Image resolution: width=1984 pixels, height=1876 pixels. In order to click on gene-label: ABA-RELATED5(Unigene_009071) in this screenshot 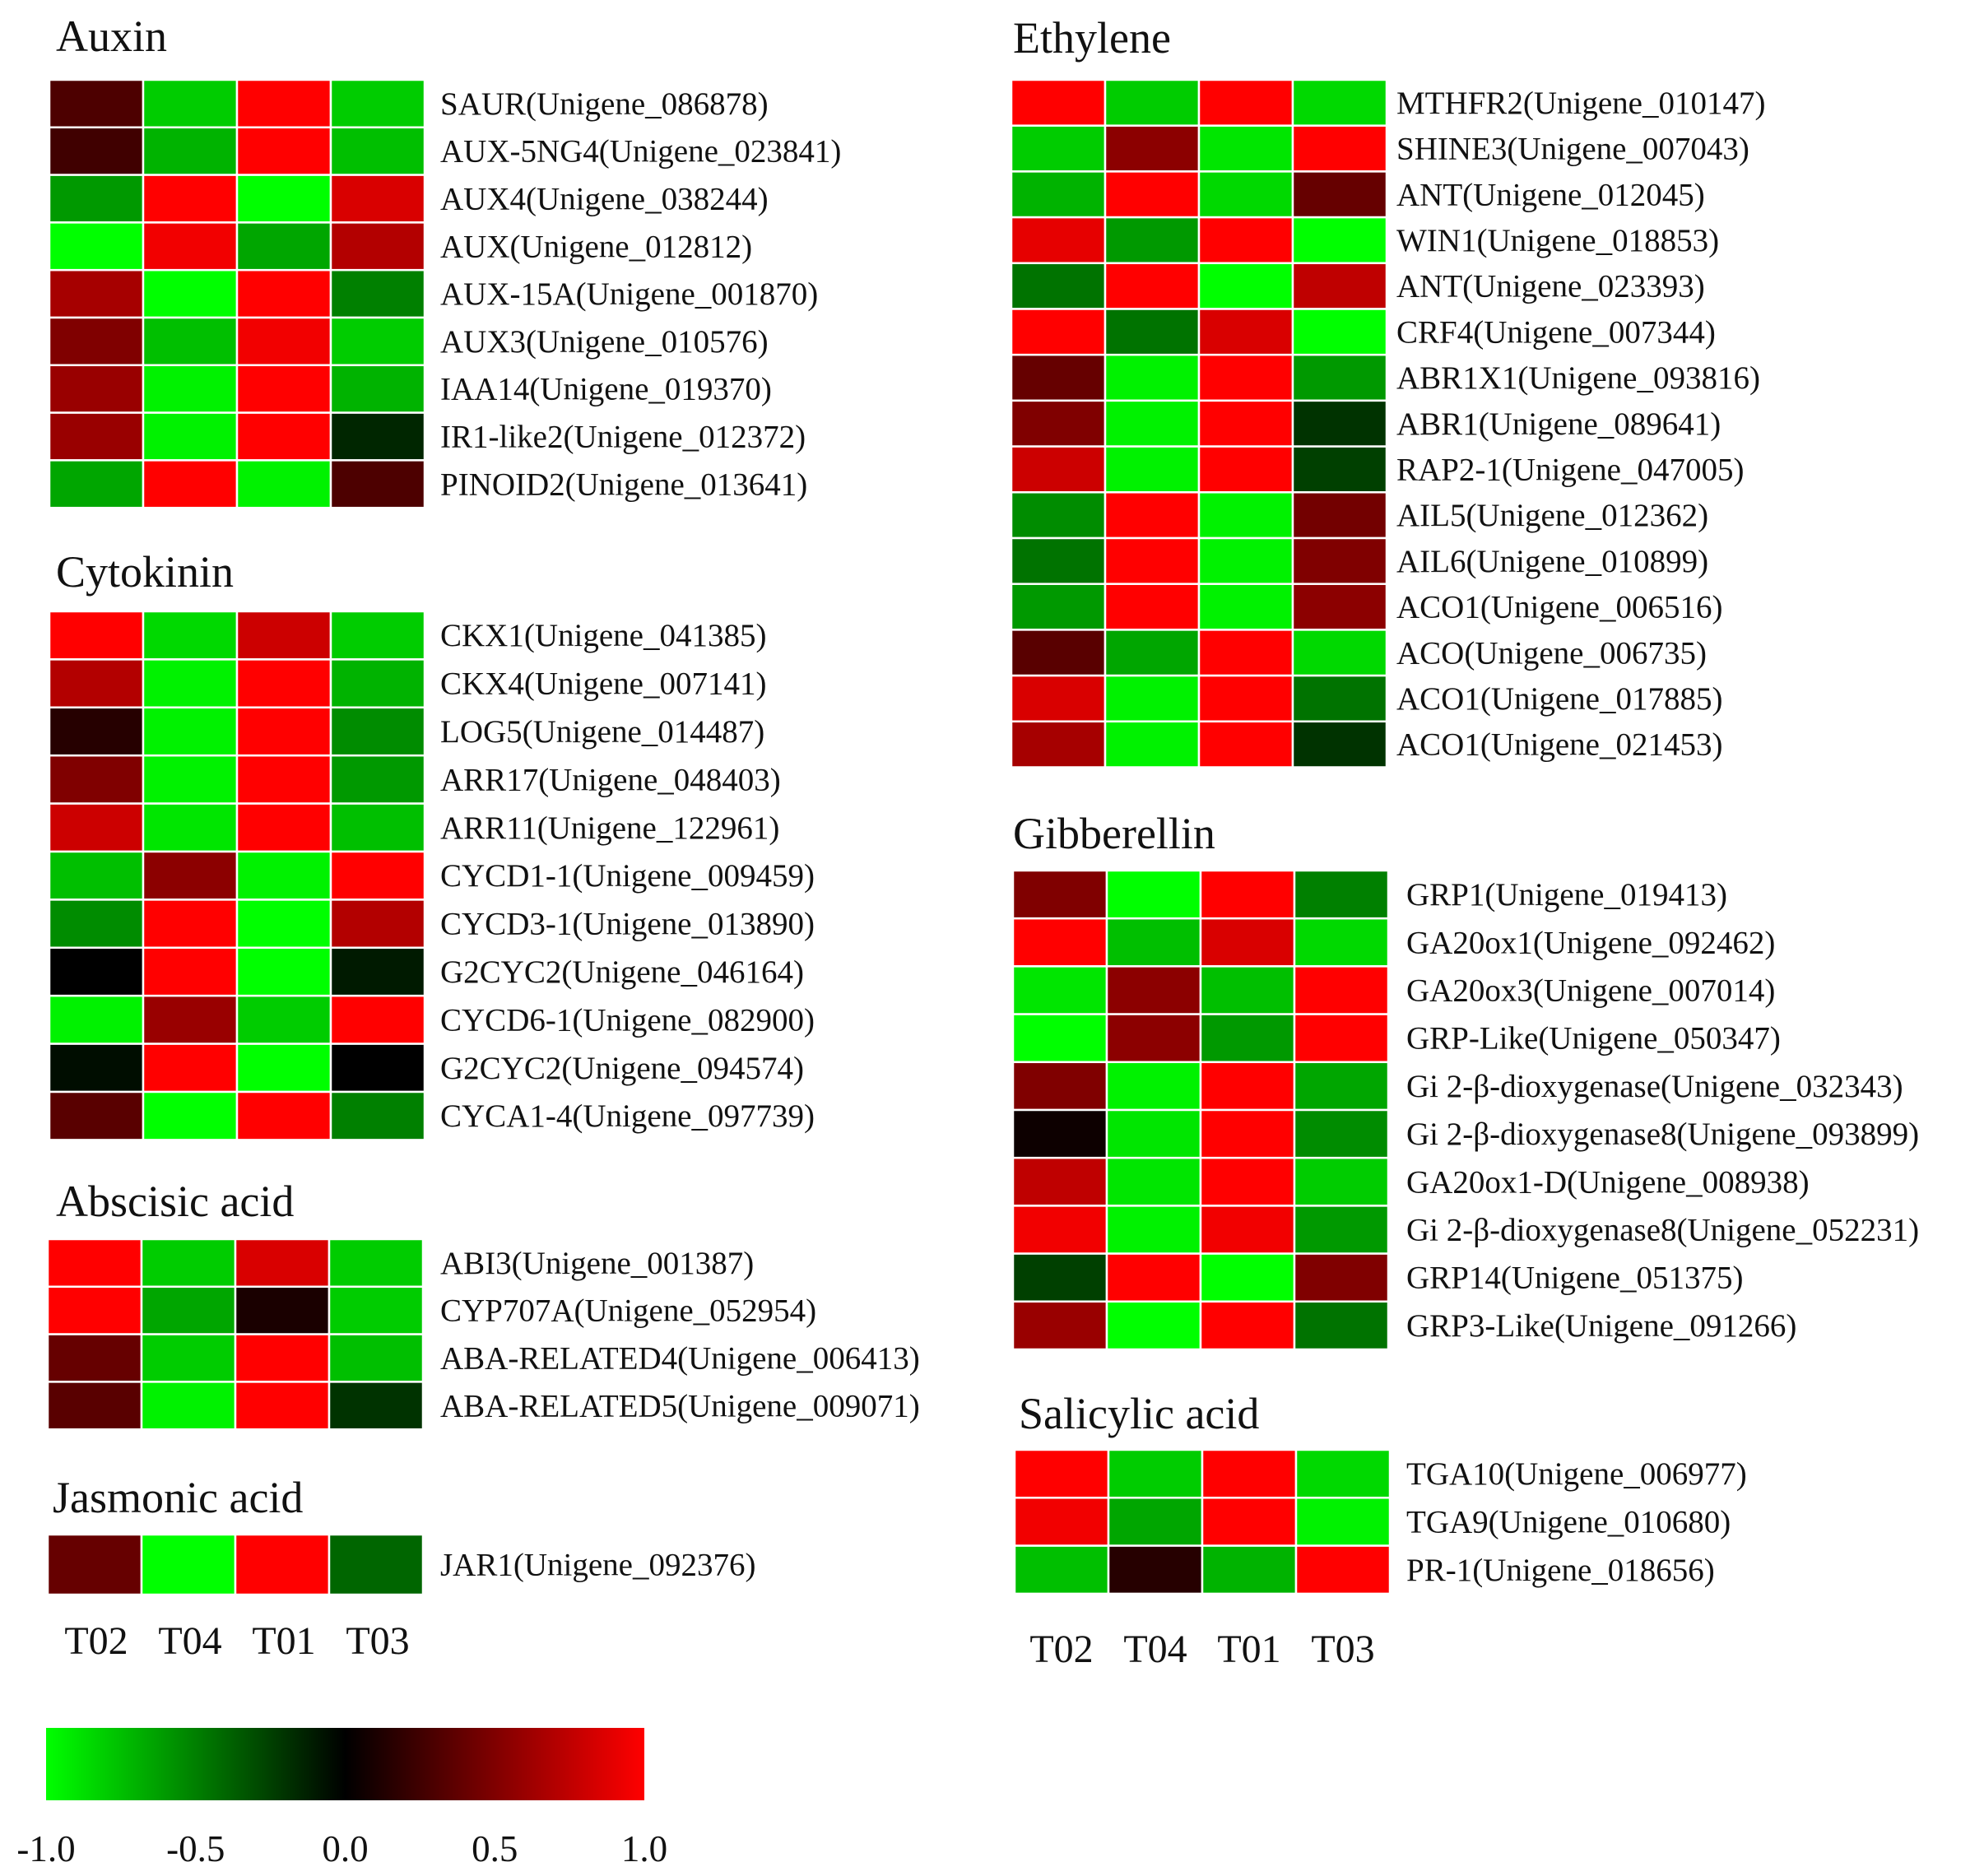, I will do `click(680, 1405)`.